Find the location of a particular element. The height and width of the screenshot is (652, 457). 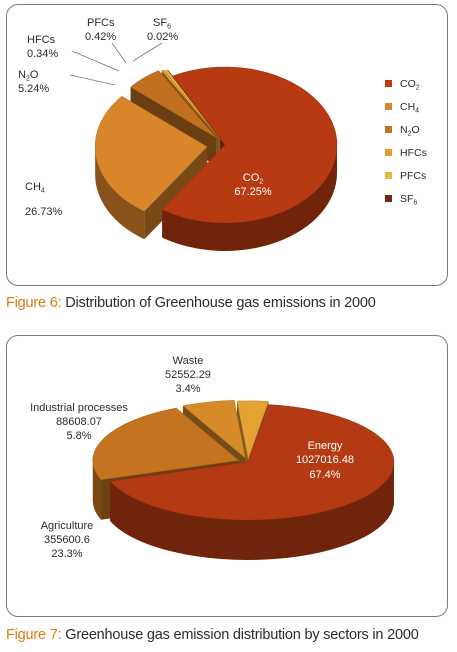

ch4-legend-swatch is located at coordinates (388, 106).